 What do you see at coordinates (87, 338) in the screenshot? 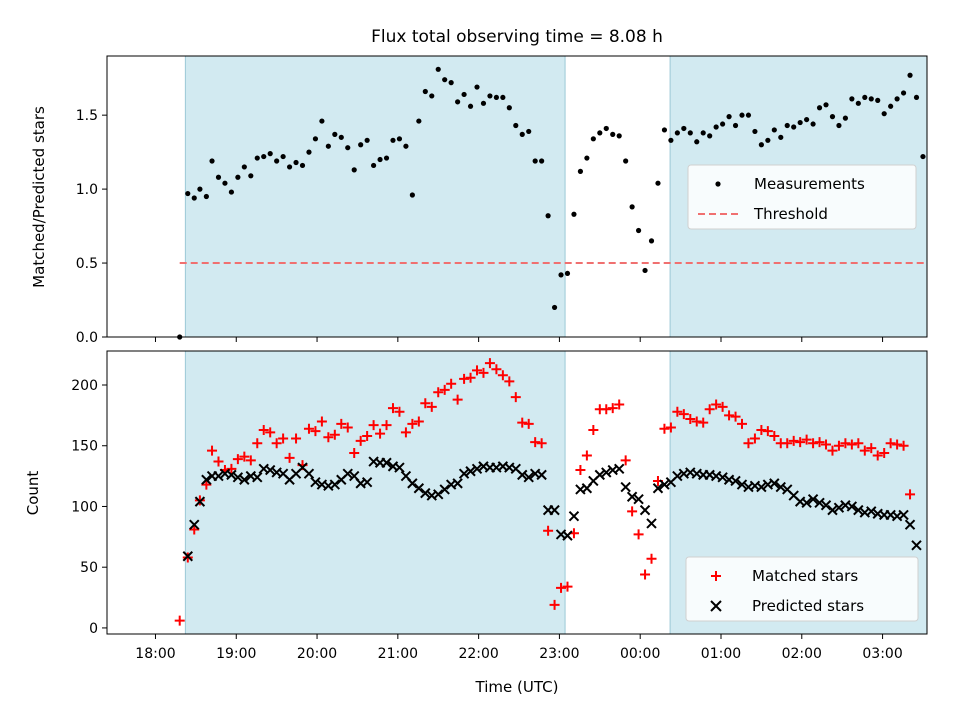
I see `top-y-tick-label: 0.0` at bounding box center [87, 338].